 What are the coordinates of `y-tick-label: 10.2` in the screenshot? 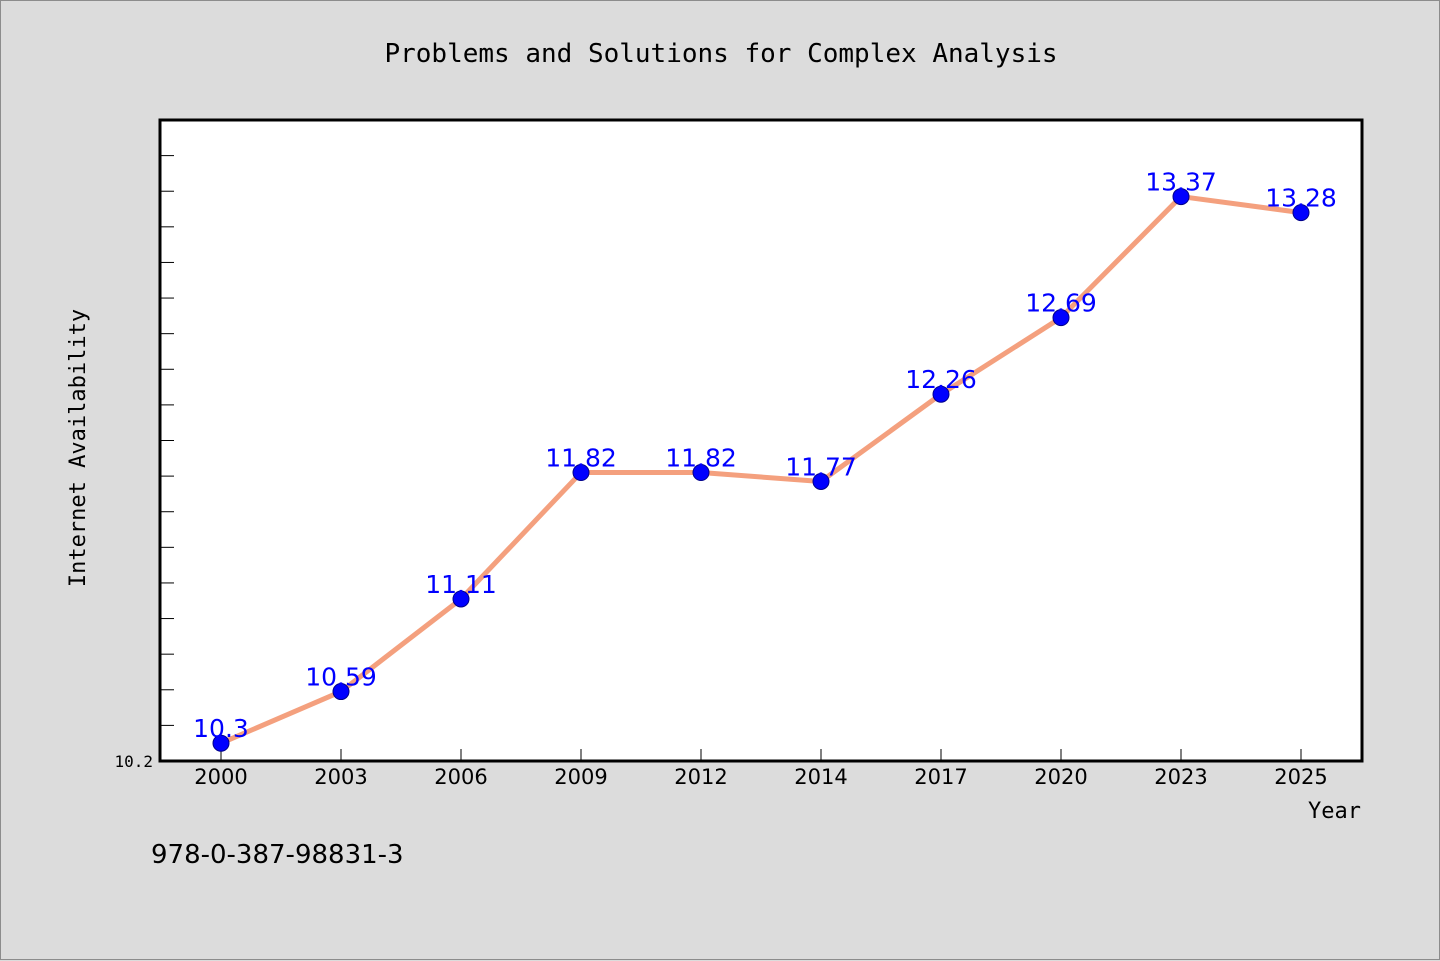 It's located at (133, 761).